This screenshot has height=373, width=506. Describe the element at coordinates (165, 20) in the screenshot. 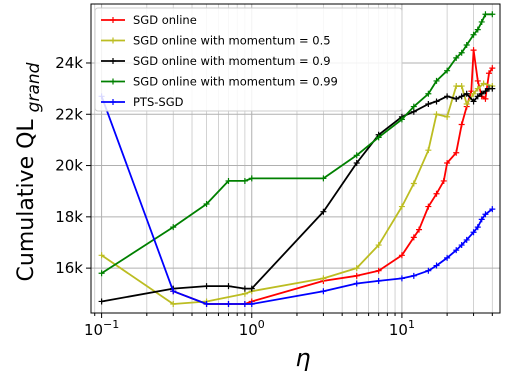

I see `legend-label: SGD online` at that location.